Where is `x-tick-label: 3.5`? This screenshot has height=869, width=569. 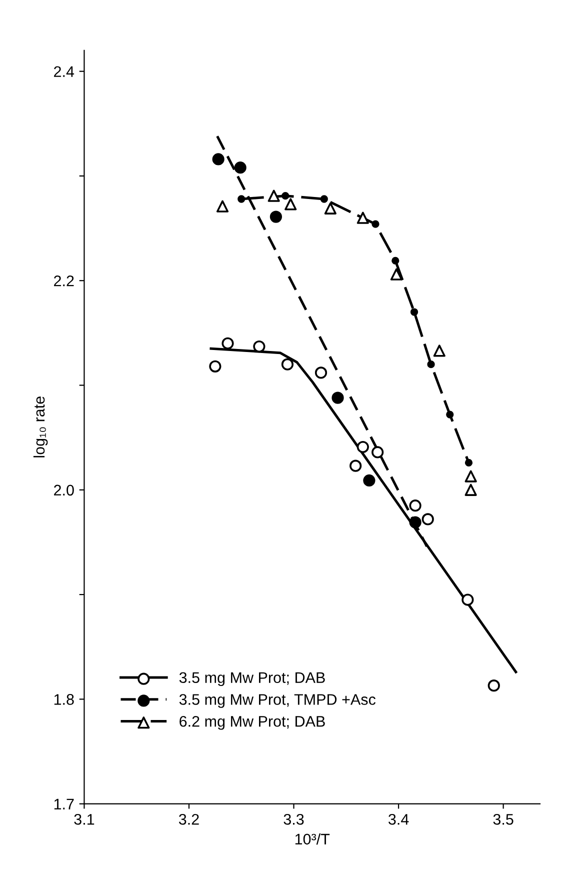 x-tick-label: 3.5 is located at coordinates (503, 819).